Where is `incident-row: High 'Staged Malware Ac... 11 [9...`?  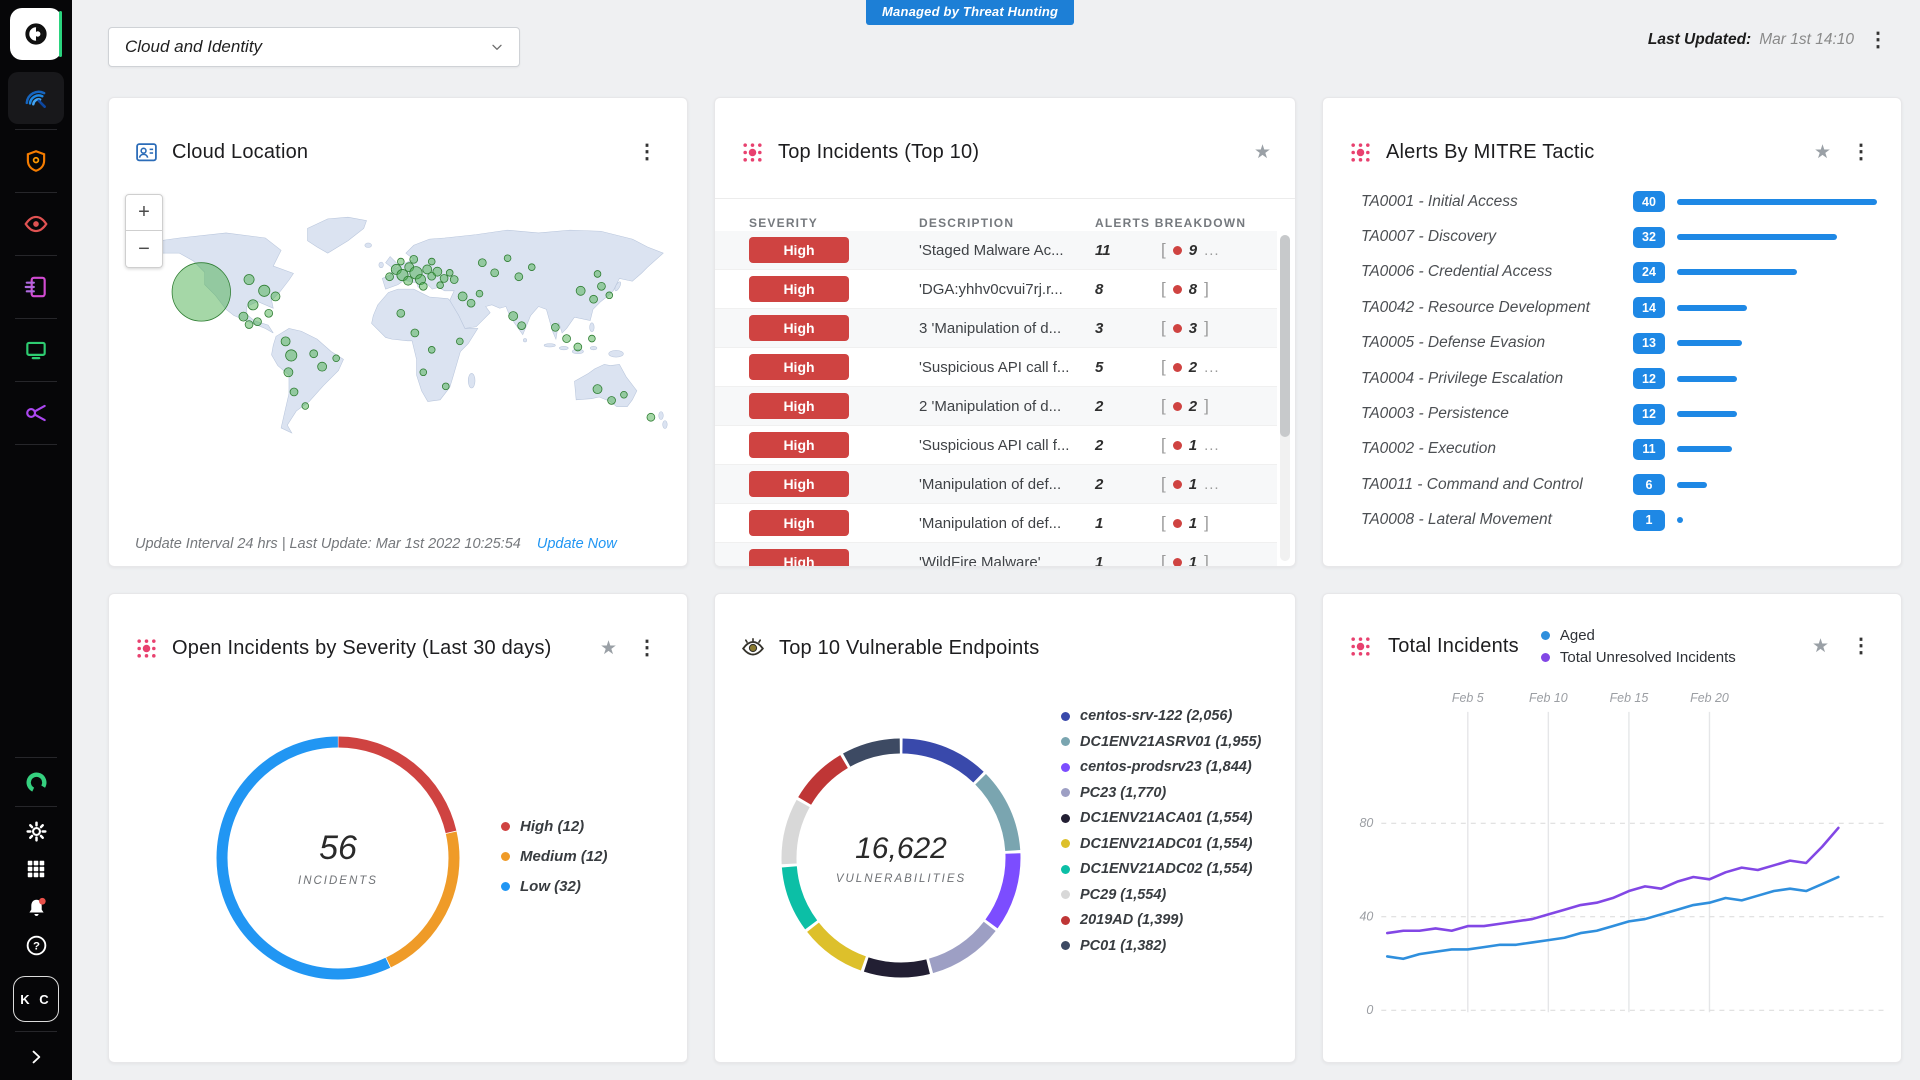 incident-row: High 'Staged Malware Ac... 11 [9... is located at coordinates (996, 250).